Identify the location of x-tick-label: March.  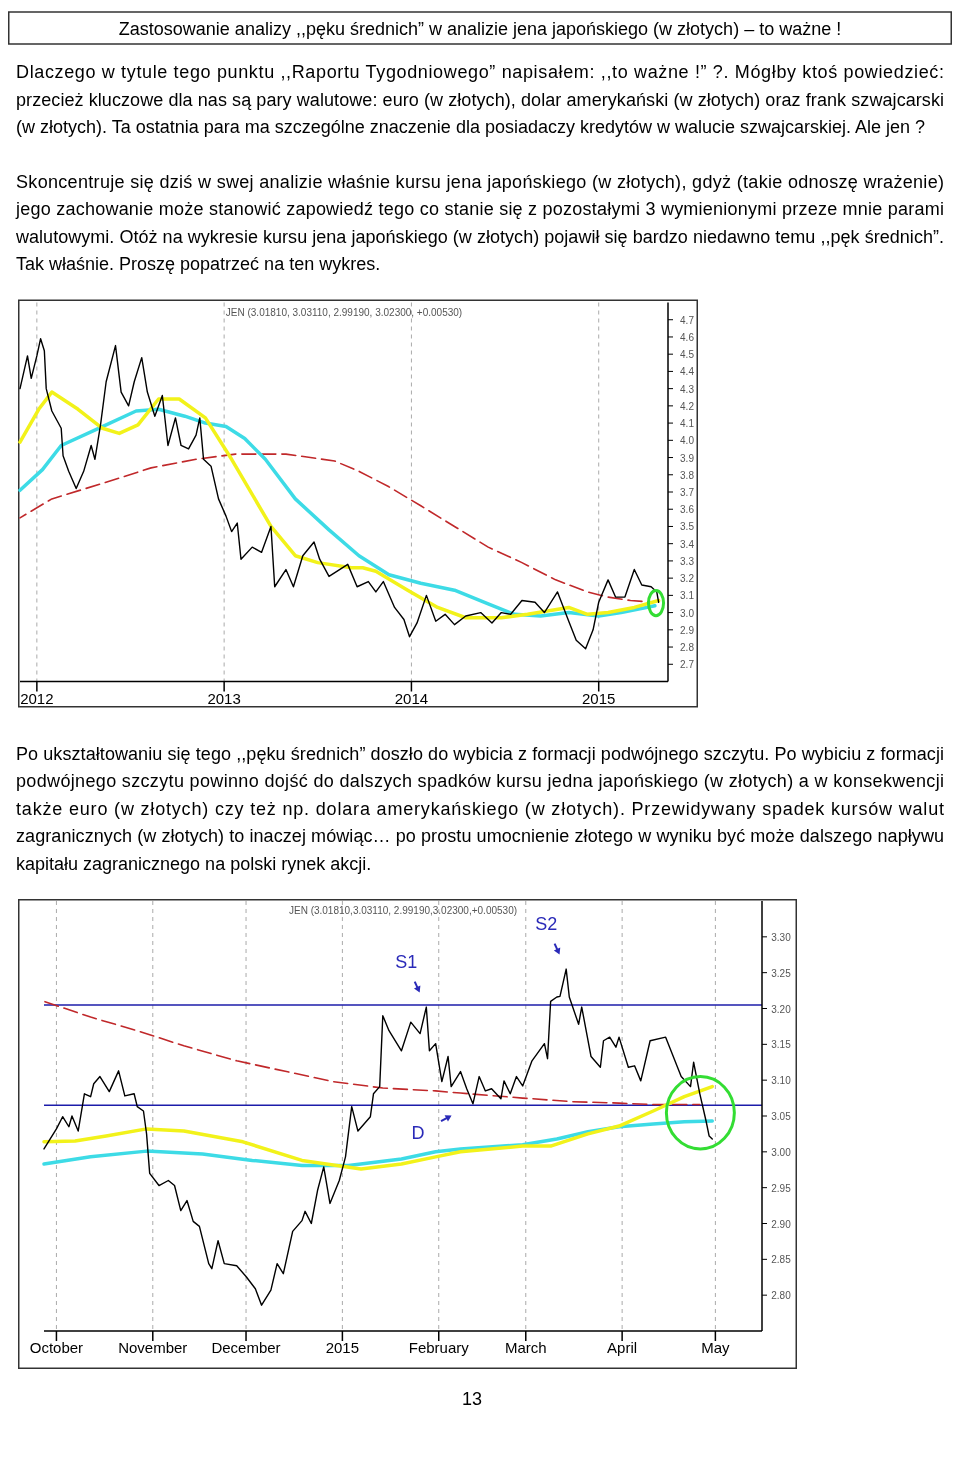
(525, 1347).